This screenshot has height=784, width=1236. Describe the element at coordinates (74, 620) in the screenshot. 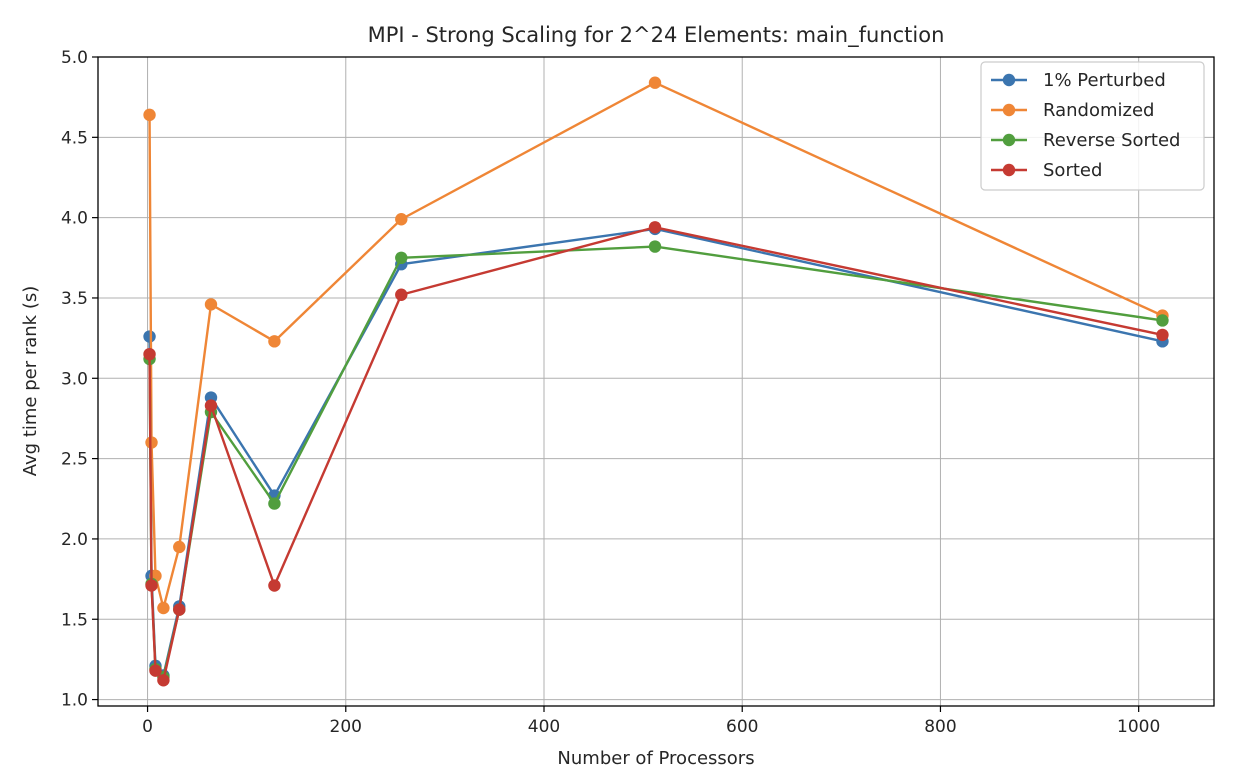

I see `y-tick-label: 1.5` at that location.